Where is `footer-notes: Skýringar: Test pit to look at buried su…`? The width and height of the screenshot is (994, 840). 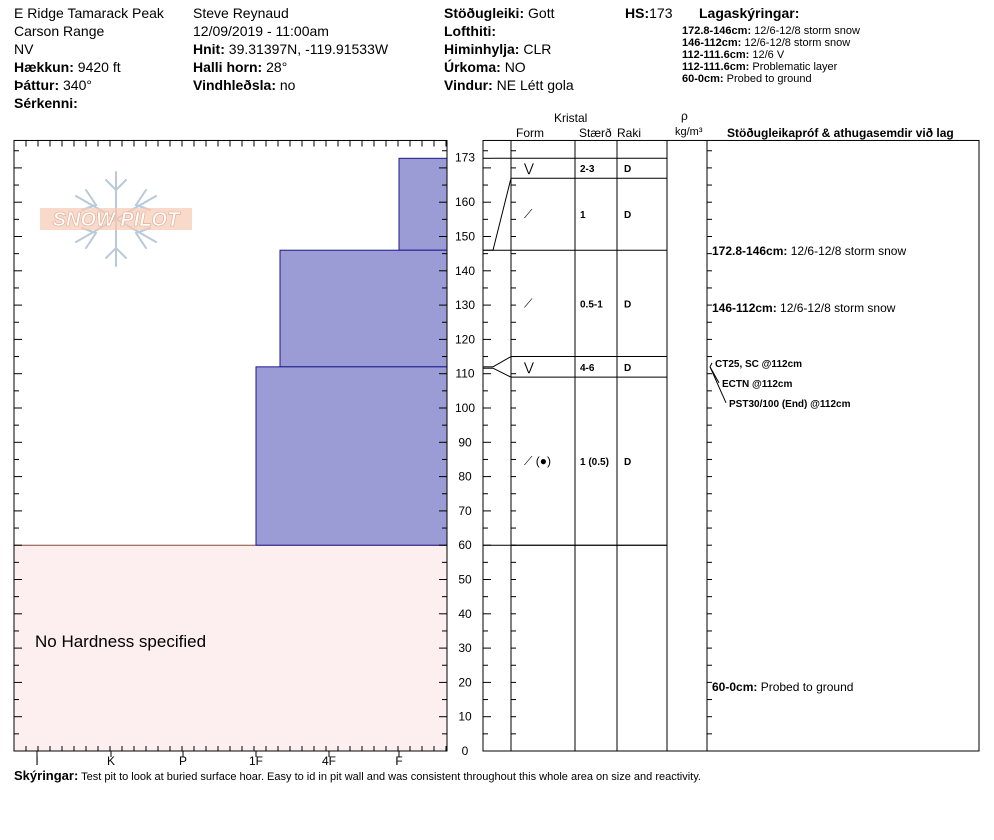
footer-notes: Skýringar: Test pit to look at buried su… is located at coordinates (357, 776).